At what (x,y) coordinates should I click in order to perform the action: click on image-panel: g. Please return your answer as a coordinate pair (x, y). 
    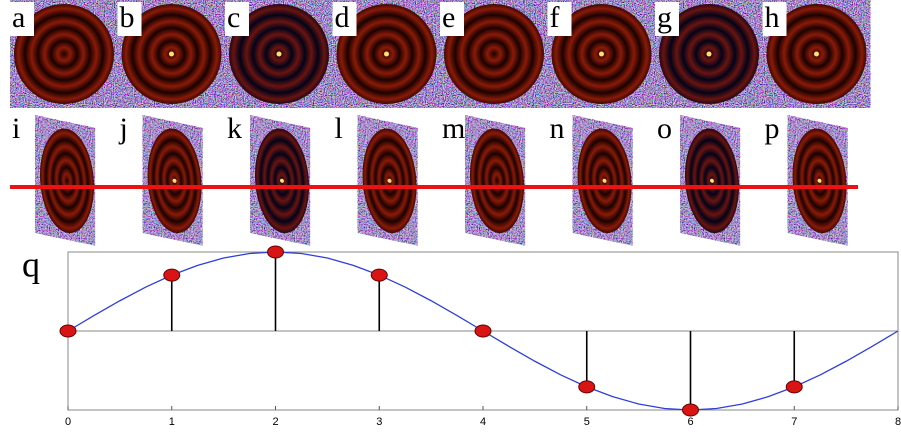
    Looking at the image, I should click on (709, 54).